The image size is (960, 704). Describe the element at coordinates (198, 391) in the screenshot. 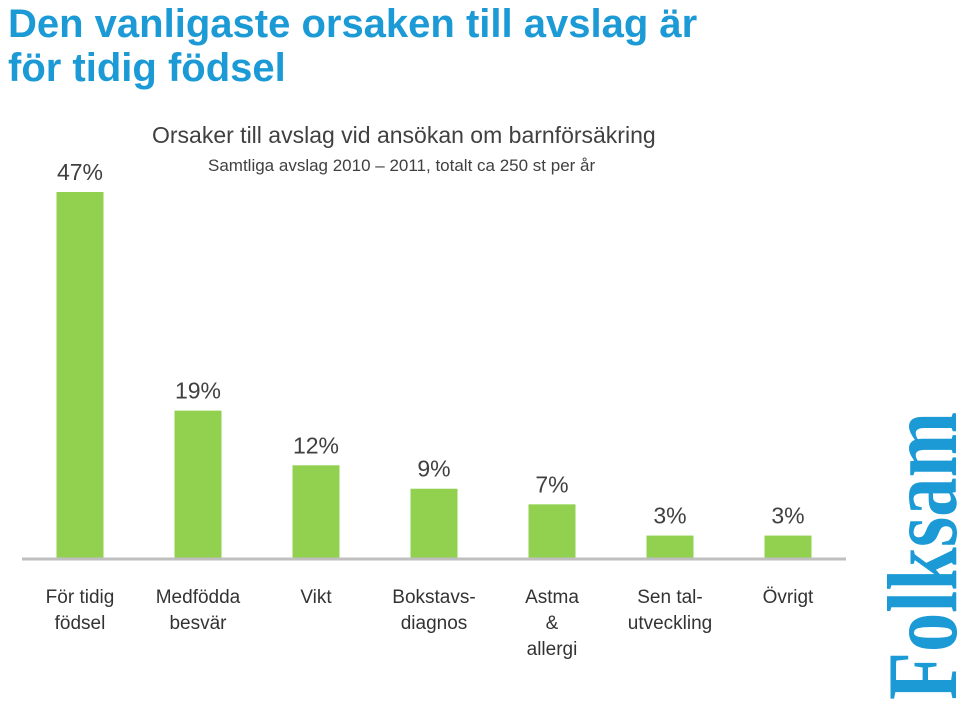

I see `data-label: 19%` at that location.